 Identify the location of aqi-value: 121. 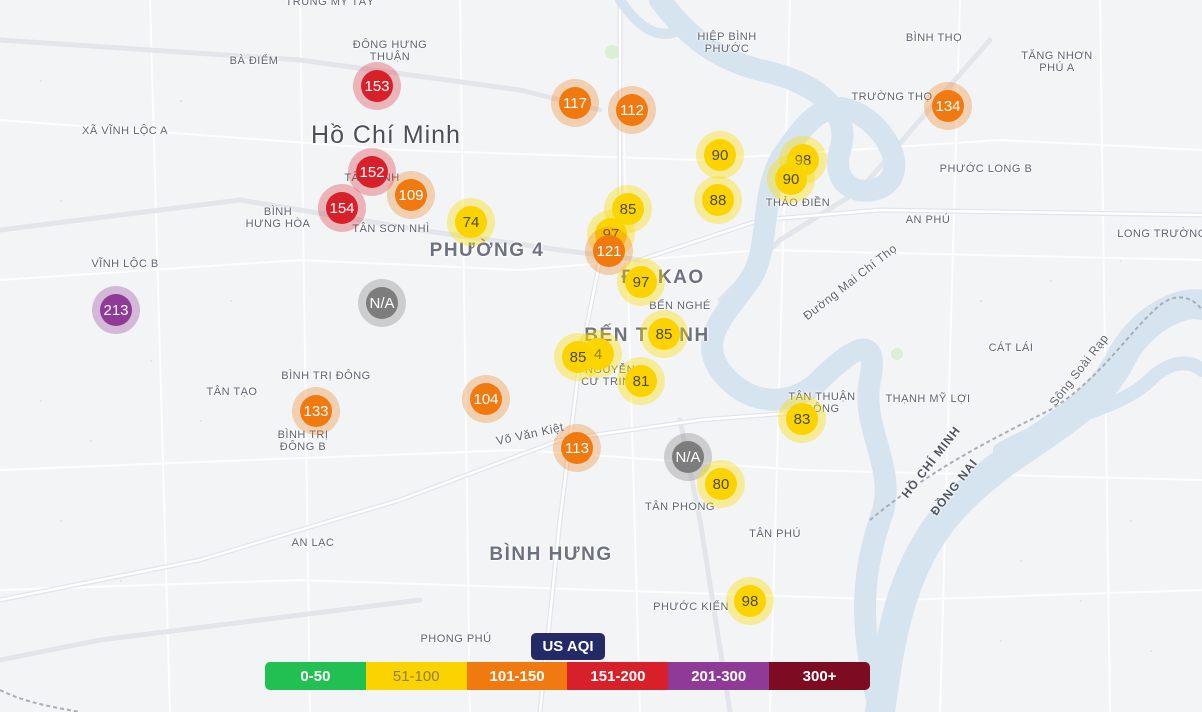
(609, 251).